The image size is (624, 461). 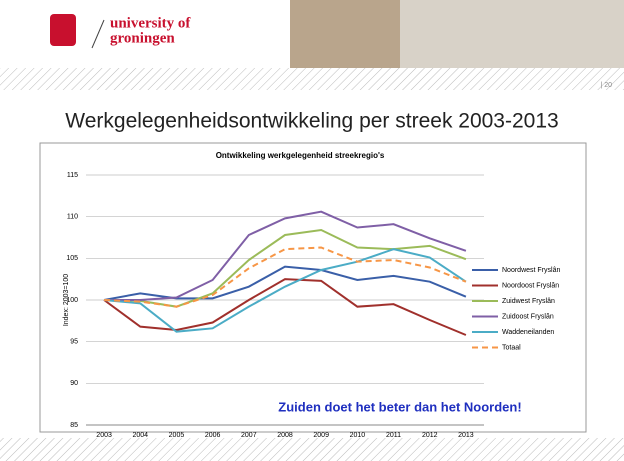 What do you see at coordinates (74, 342) in the screenshot?
I see `y-tick-label: 95` at bounding box center [74, 342].